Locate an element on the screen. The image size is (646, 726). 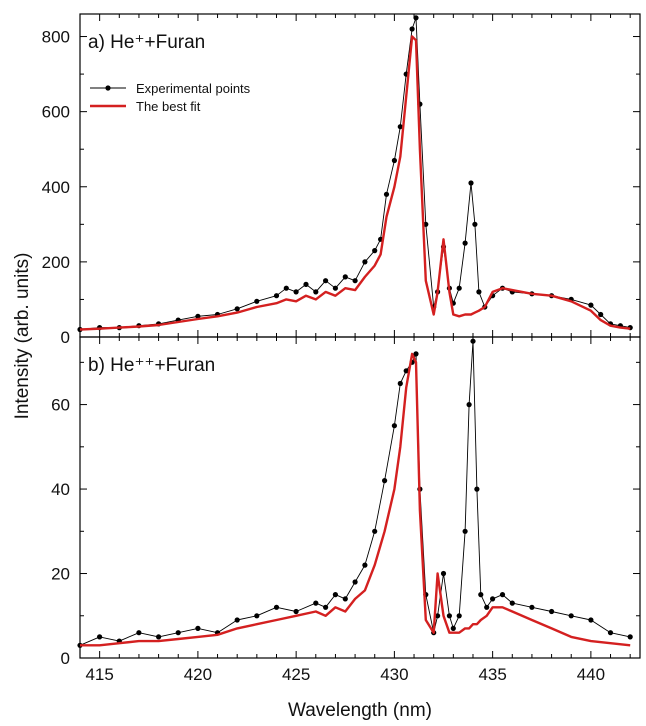
y-tick-label: 400 is located at coordinates (56, 187).